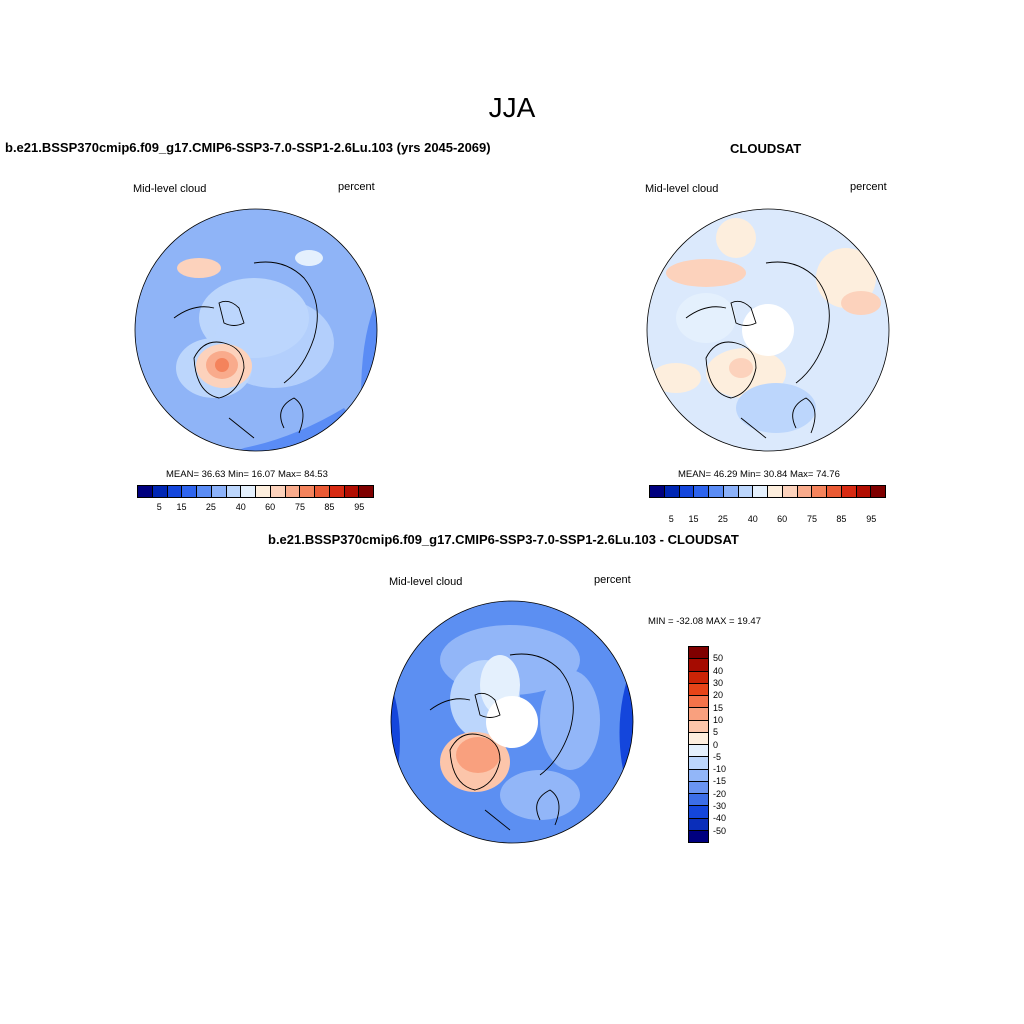 The height and width of the screenshot is (1024, 1024). Describe the element at coordinates (718, 682) in the screenshot. I see `diff-colorbar-tick: 30` at that location.